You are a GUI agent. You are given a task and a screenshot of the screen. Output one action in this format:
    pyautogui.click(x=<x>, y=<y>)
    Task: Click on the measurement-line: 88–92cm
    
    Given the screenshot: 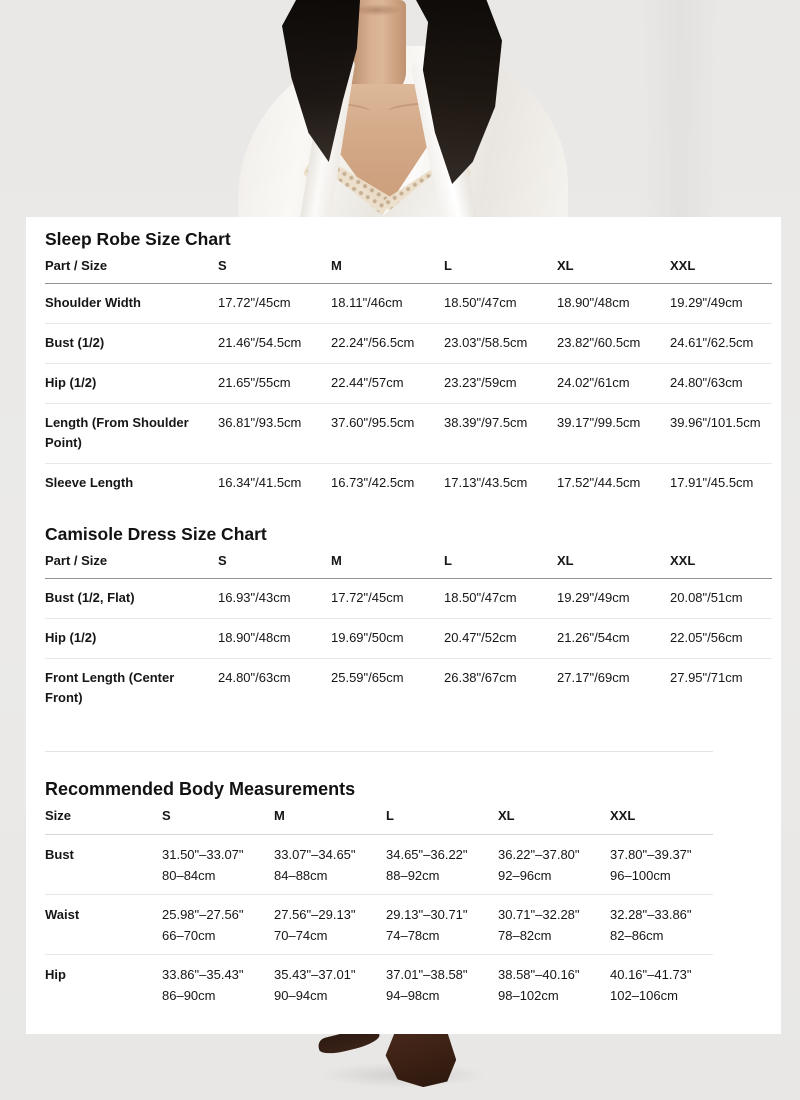 What is the action you would take?
    pyautogui.click(x=413, y=875)
    